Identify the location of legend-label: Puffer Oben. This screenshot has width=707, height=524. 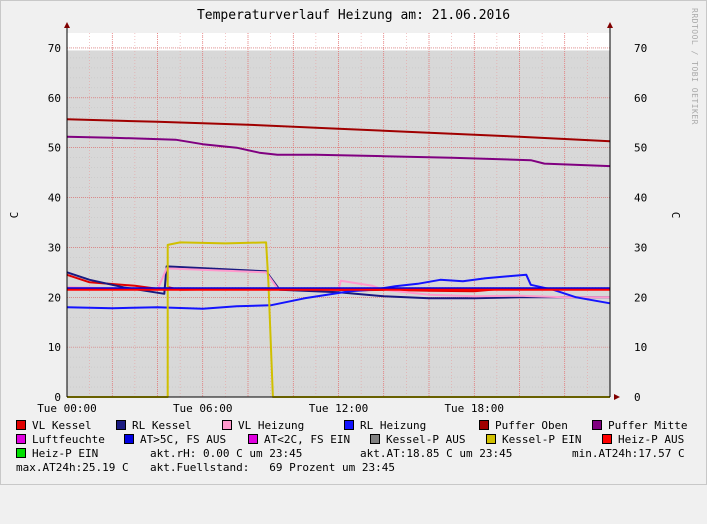
(531, 425).